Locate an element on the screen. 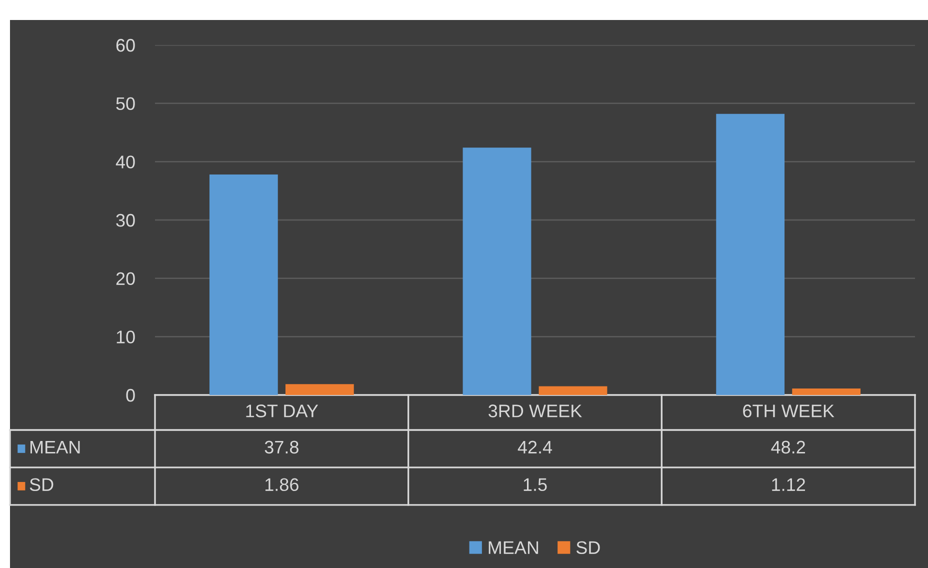 Image resolution: width=928 pixels, height=568 pixels. legend-label: MEAN is located at coordinates (55, 447).